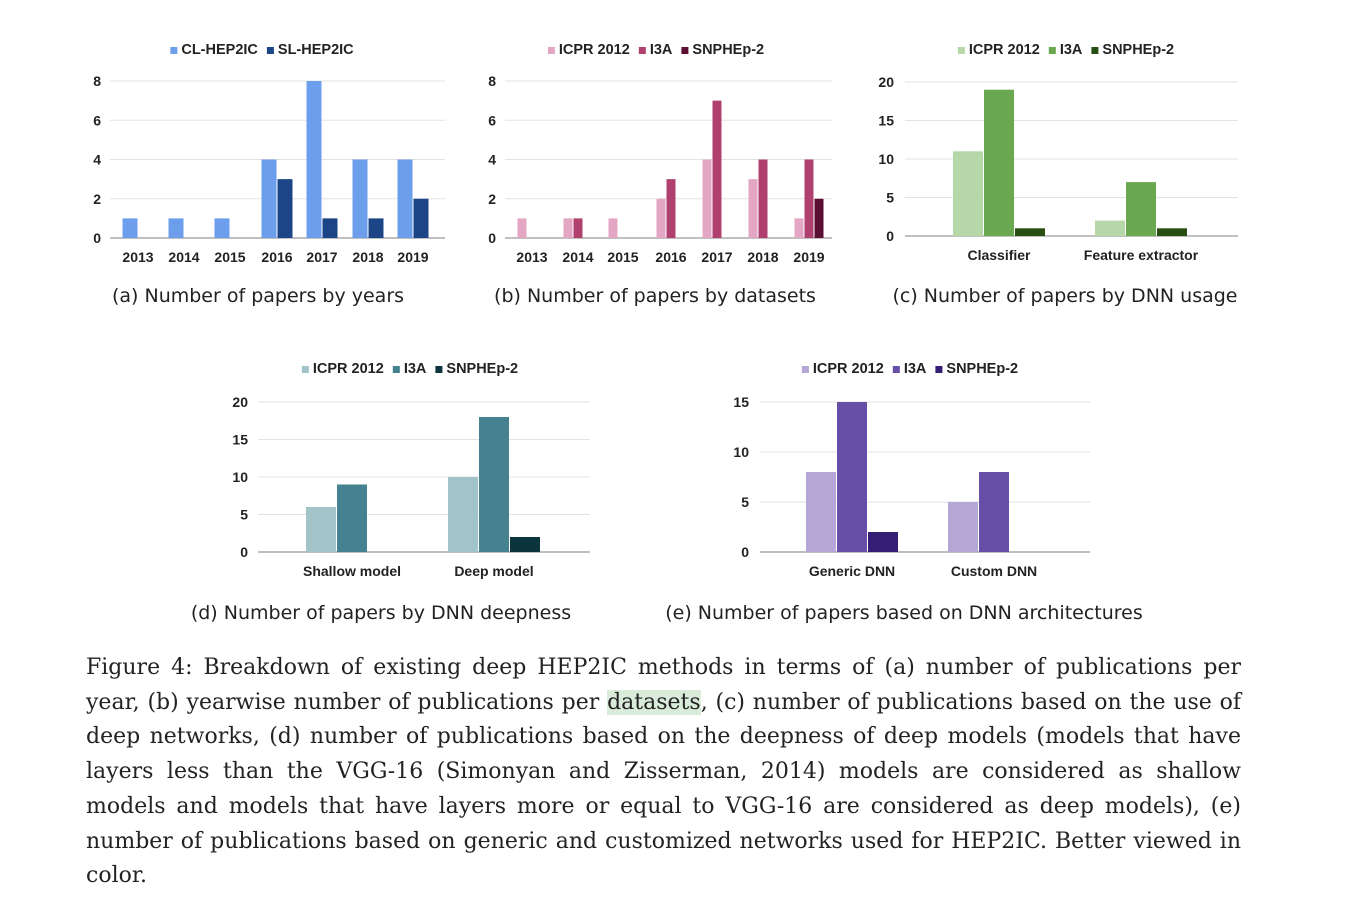 The image size is (1367, 907). Describe the element at coordinates (999, 255) in the screenshot. I see `x-tick-label: Classifier` at that location.